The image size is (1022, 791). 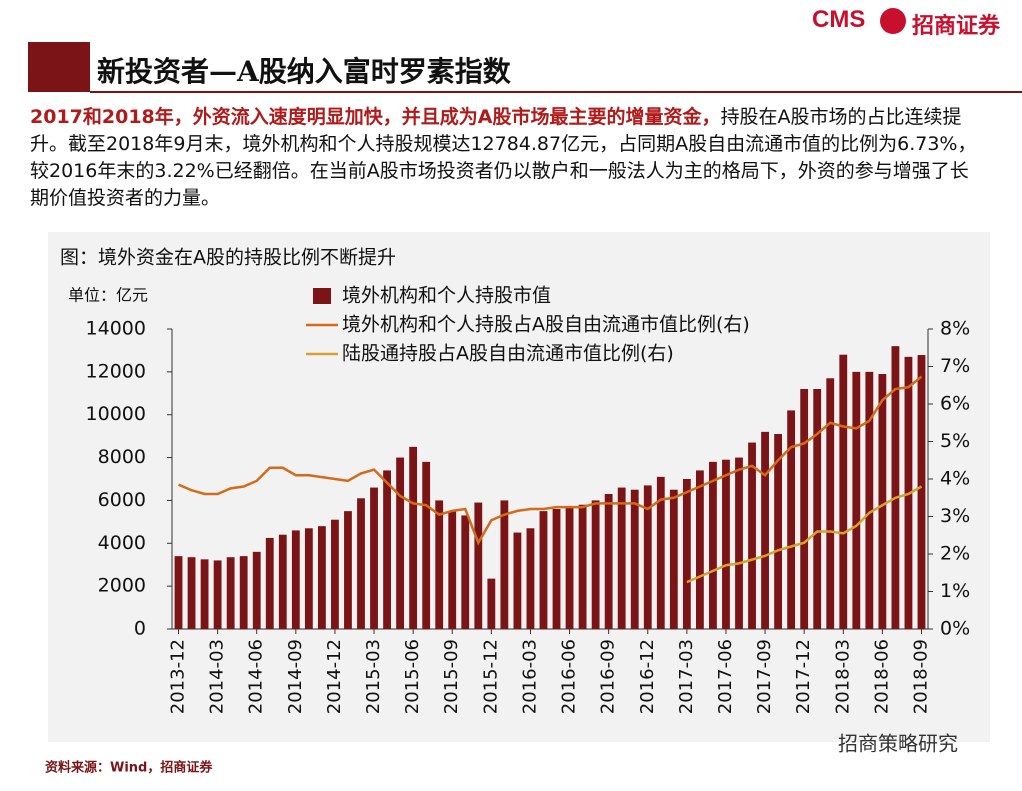 What do you see at coordinates (955, 441) in the screenshot?
I see `y2-tick-label: 5%` at bounding box center [955, 441].